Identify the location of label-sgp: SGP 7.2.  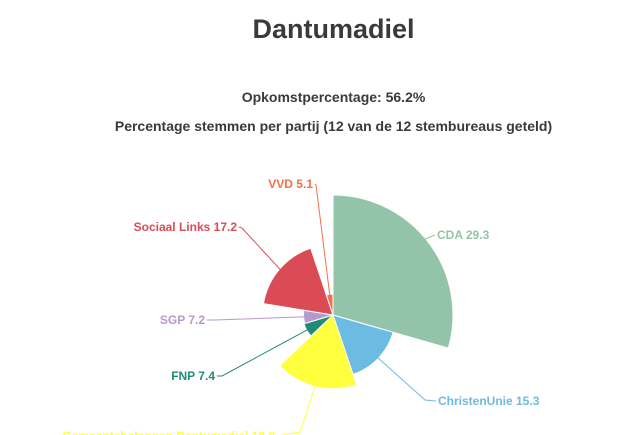
(182, 320).